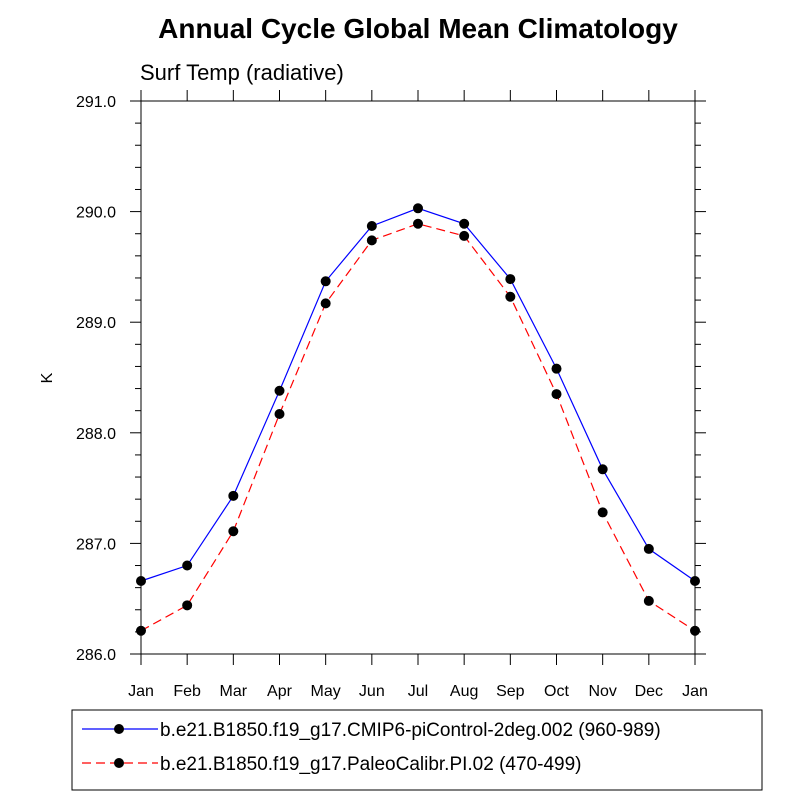 This screenshot has width=800, height=800. Describe the element at coordinates (96, 544) in the screenshot. I see `y-tick-label: 287.0` at that location.